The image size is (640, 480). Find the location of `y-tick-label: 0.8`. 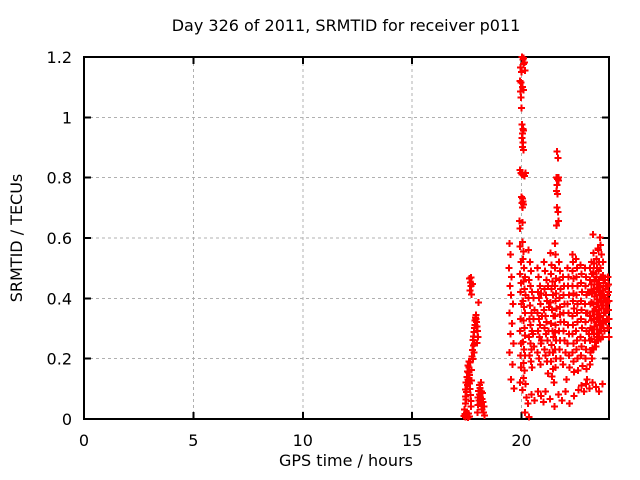

y-tick-label: 0.8 is located at coordinates (59, 178).